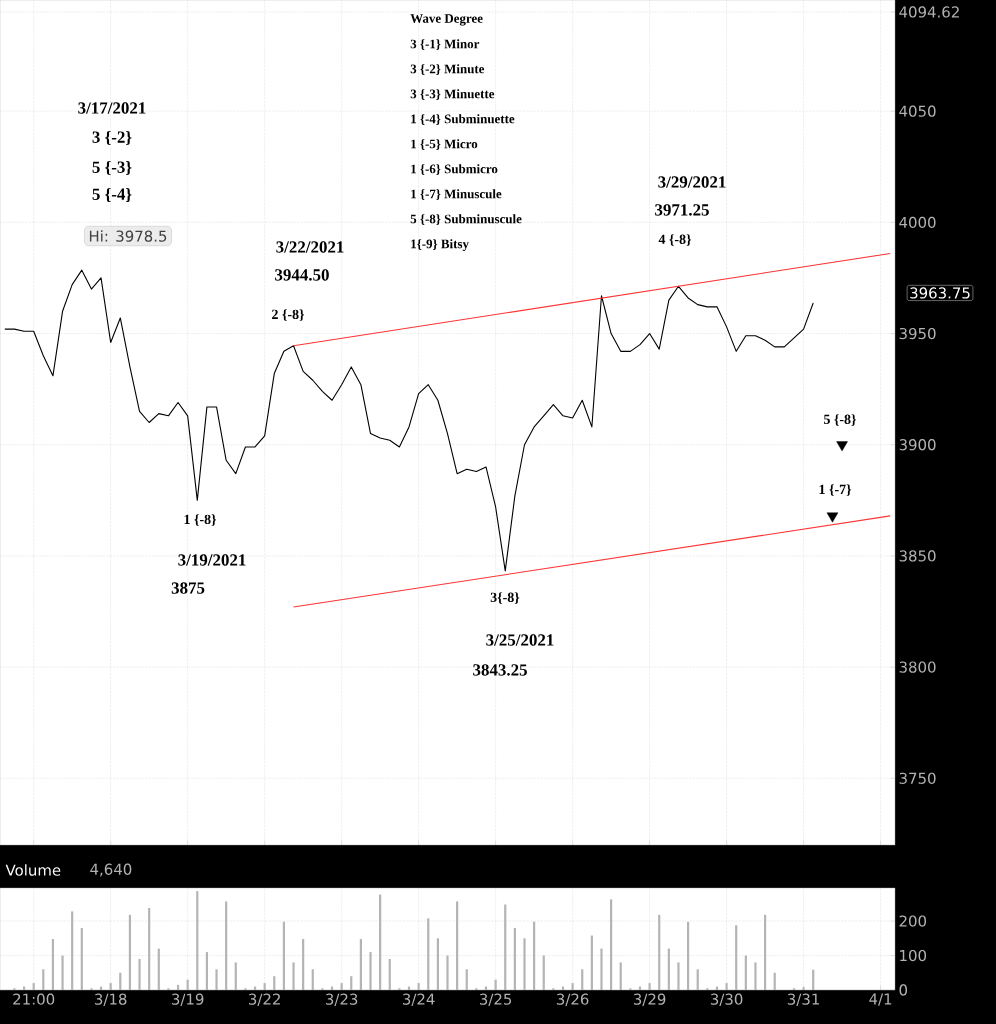 Image resolution: width=996 pixels, height=1024 pixels. I want to click on y-tick-label: 3850, so click(917, 556).